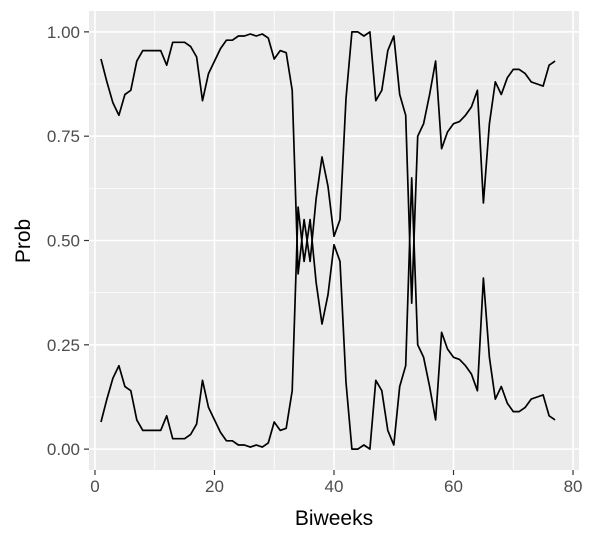  I want to click on x-tick-label: 20, so click(214, 486).